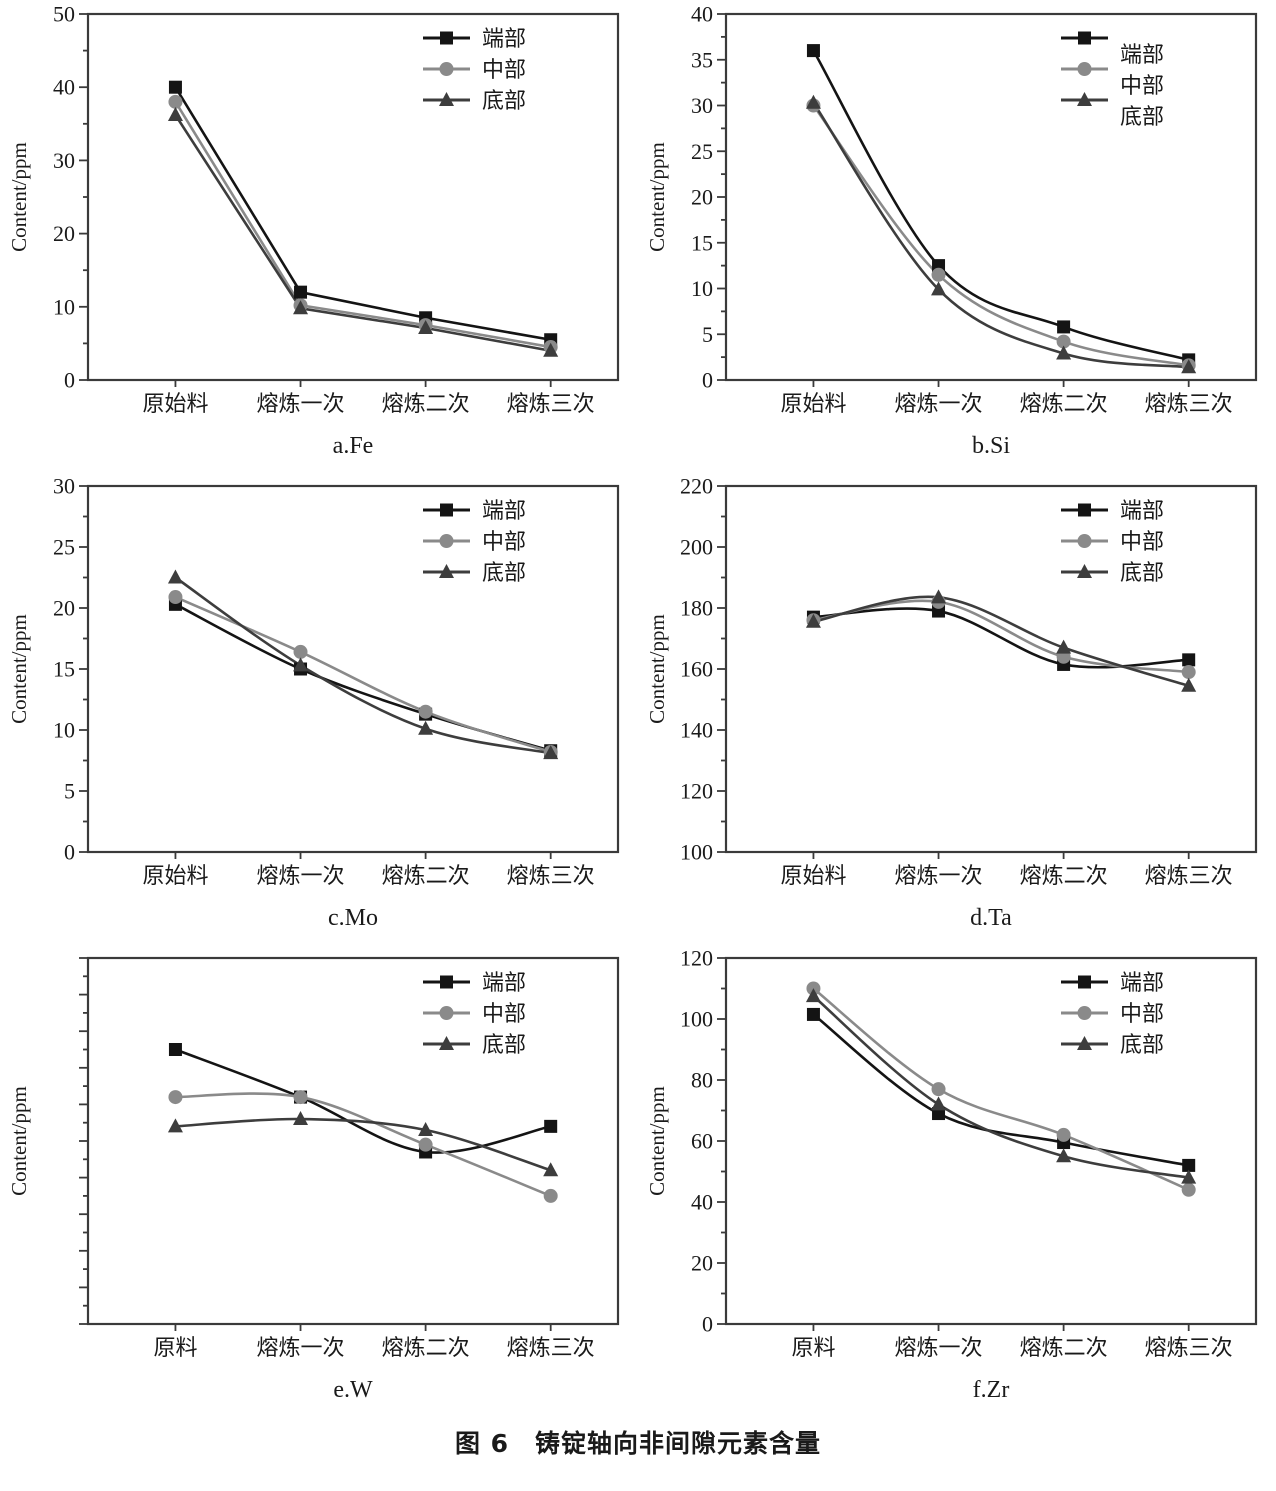  Describe the element at coordinates (696, 1019) in the screenshot. I see `y-tick-label: 100` at that location.